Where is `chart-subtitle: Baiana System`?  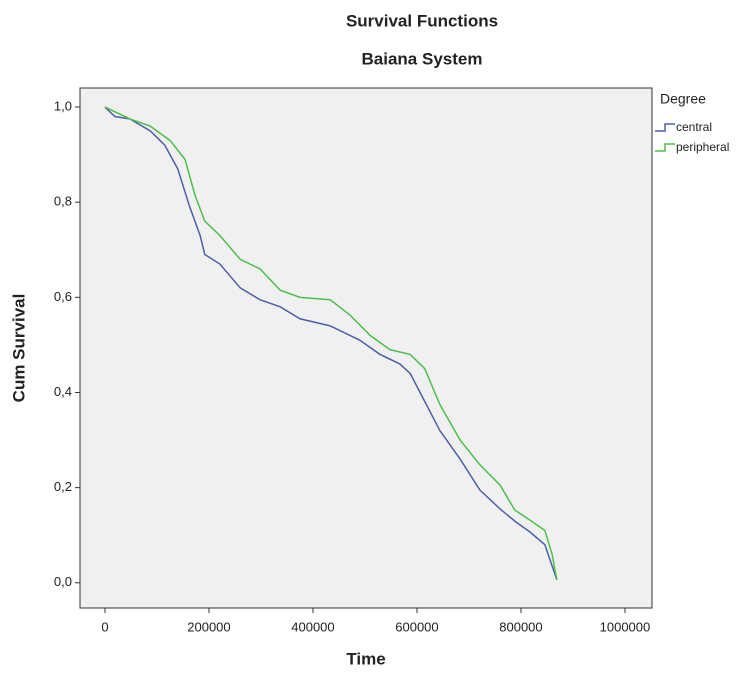 chart-subtitle: Baiana System is located at coordinates (422, 58).